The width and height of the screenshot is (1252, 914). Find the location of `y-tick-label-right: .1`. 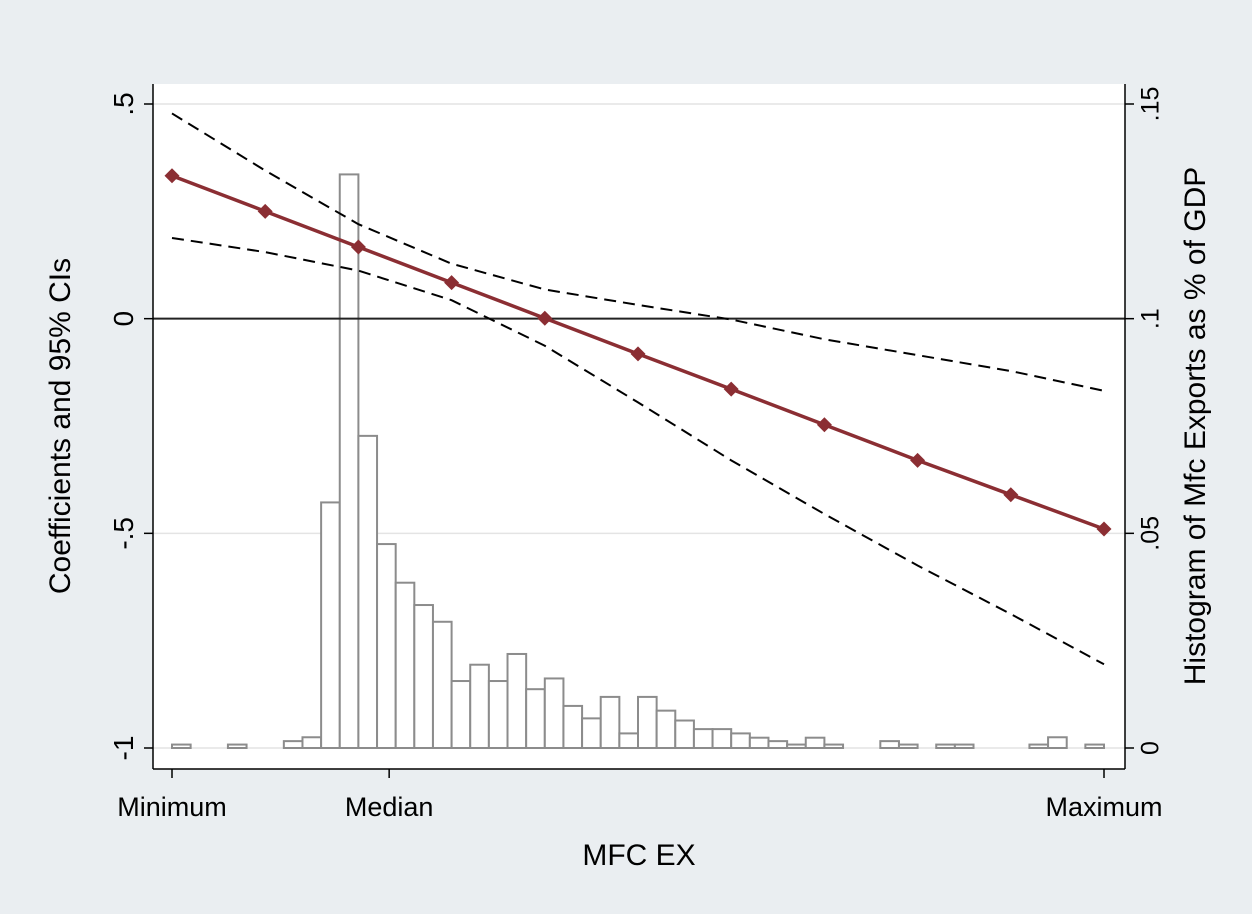

y-tick-label-right: .1 is located at coordinates (1151, 318).